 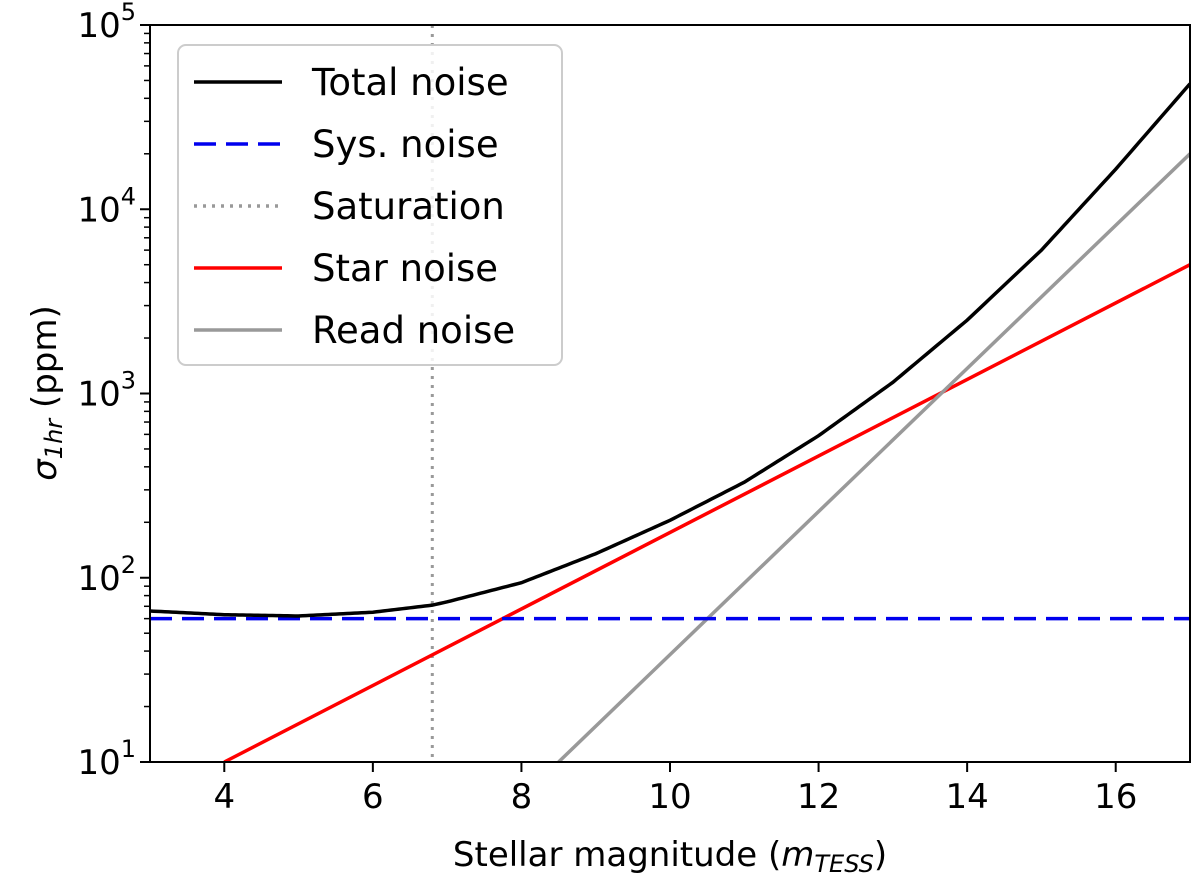 What do you see at coordinates (413, 330) in the screenshot?
I see `legend-label-read-noise: Read noise` at bounding box center [413, 330].